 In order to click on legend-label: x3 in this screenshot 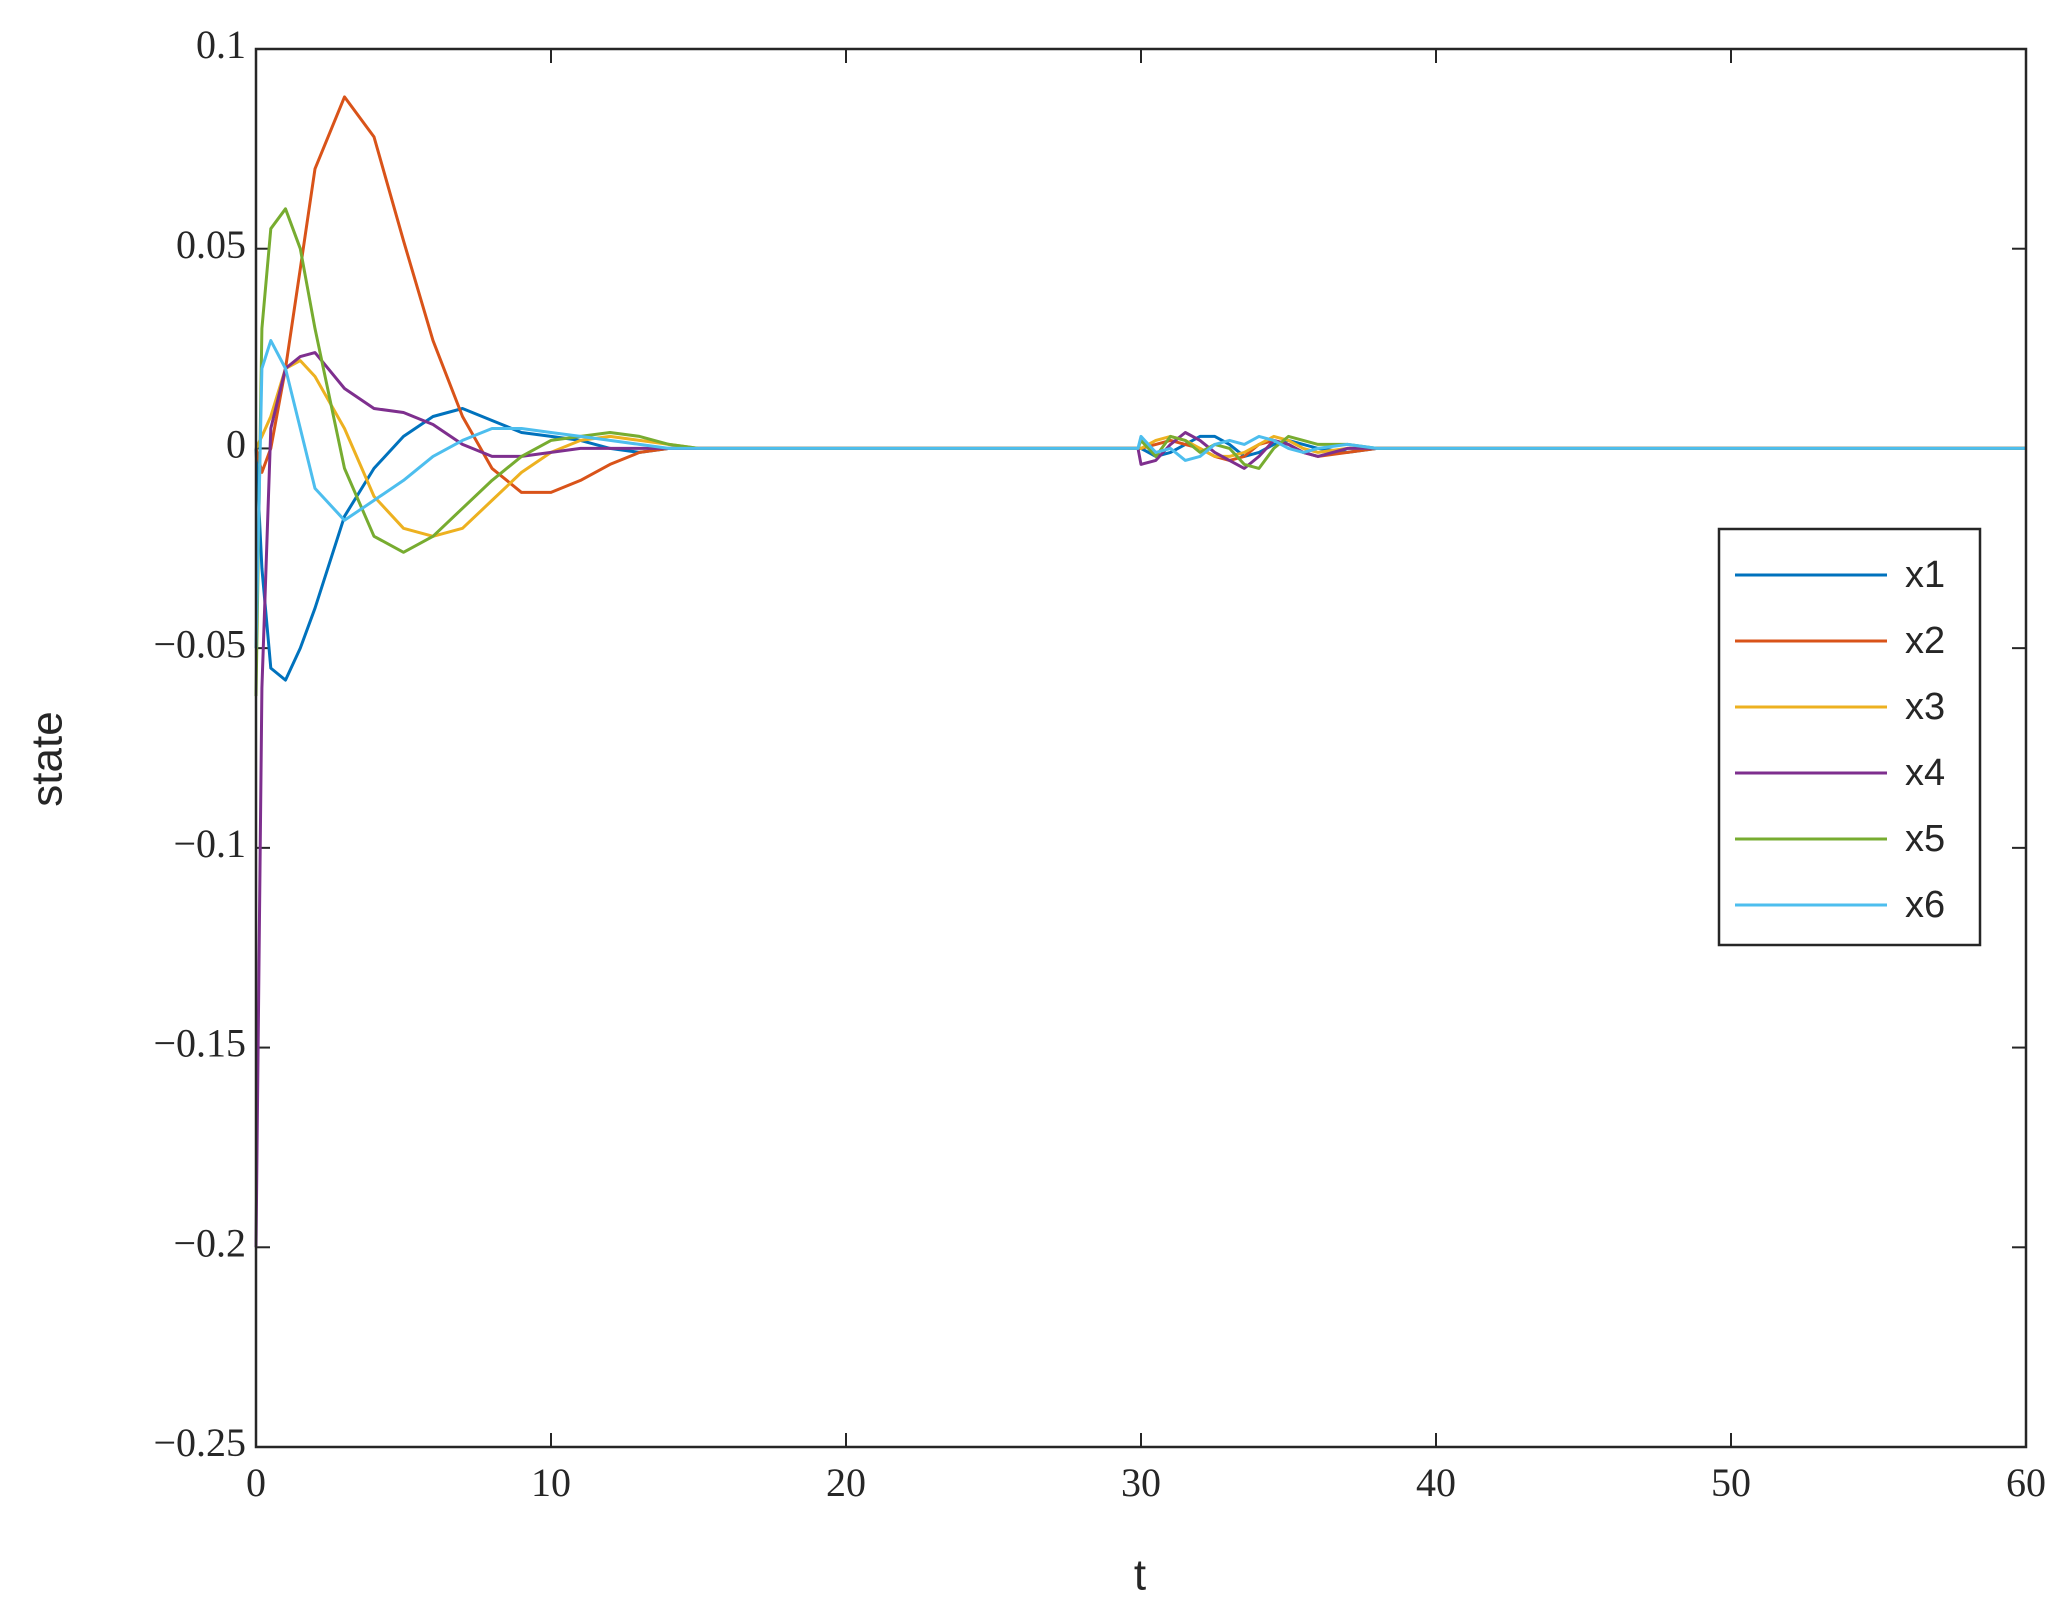, I will do `click(1925, 707)`.